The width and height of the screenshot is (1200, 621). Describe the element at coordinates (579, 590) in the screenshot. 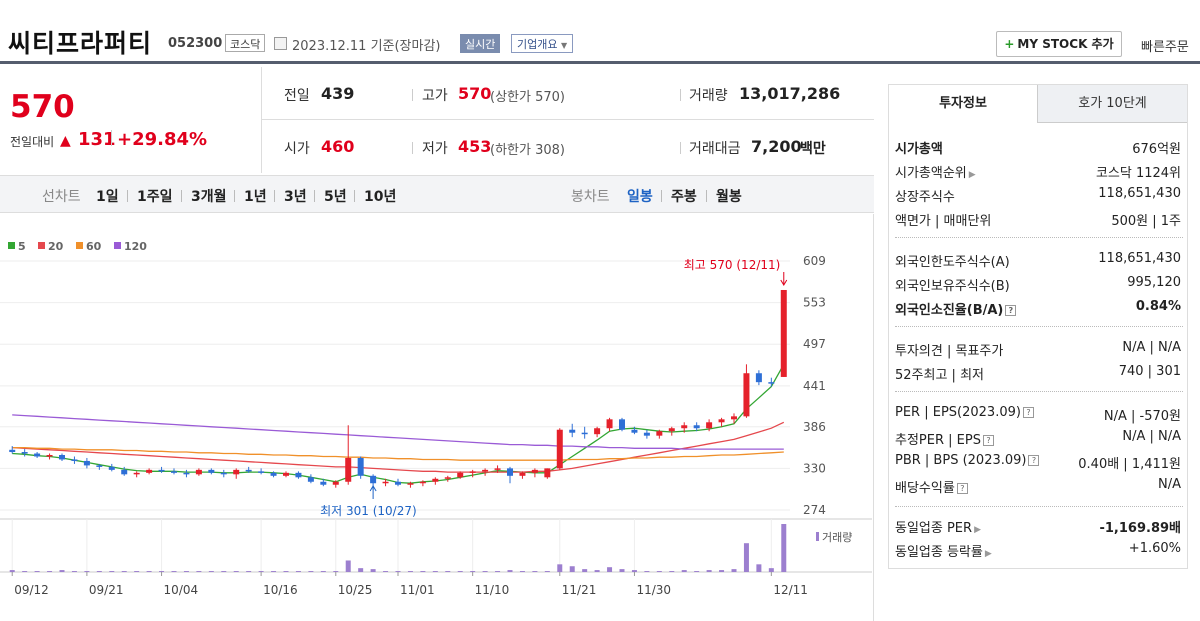

I see `x-tick-label: 11/21` at that location.